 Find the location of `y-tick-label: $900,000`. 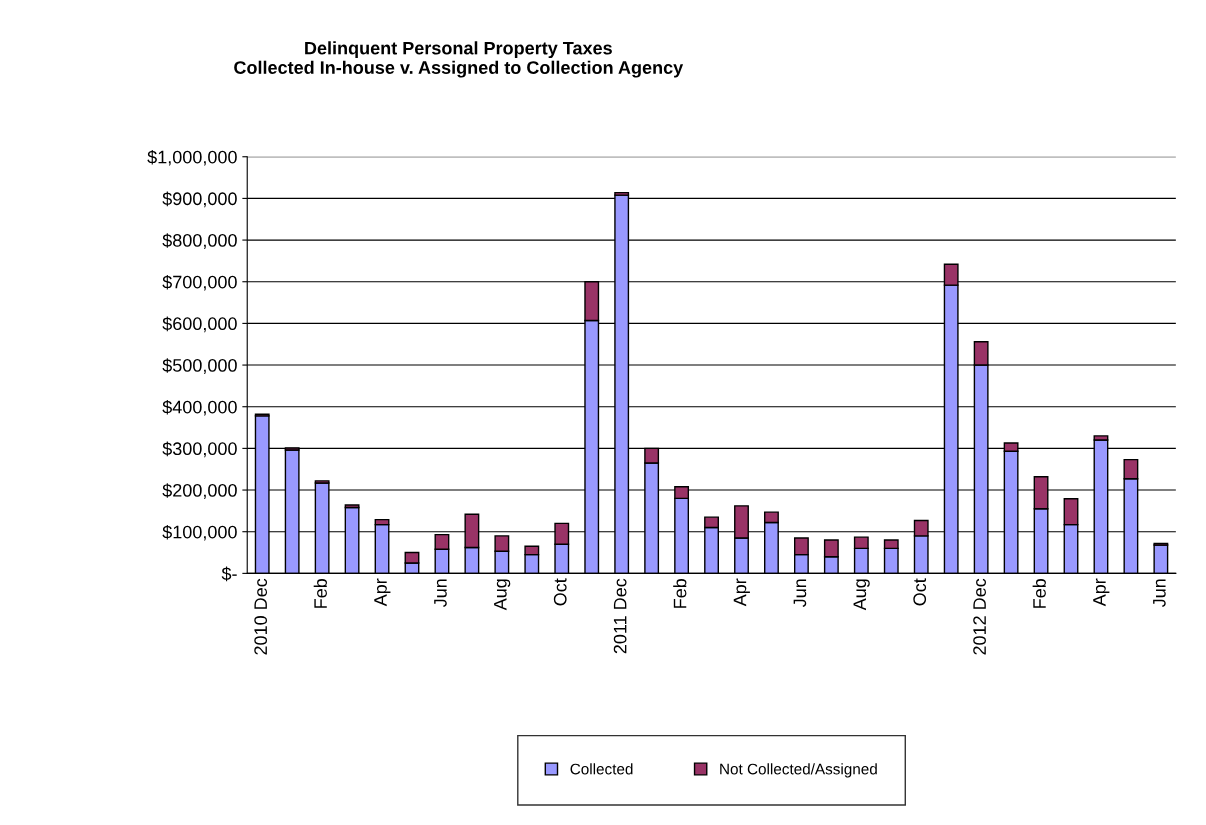

y-tick-label: $900,000 is located at coordinates (199, 199).